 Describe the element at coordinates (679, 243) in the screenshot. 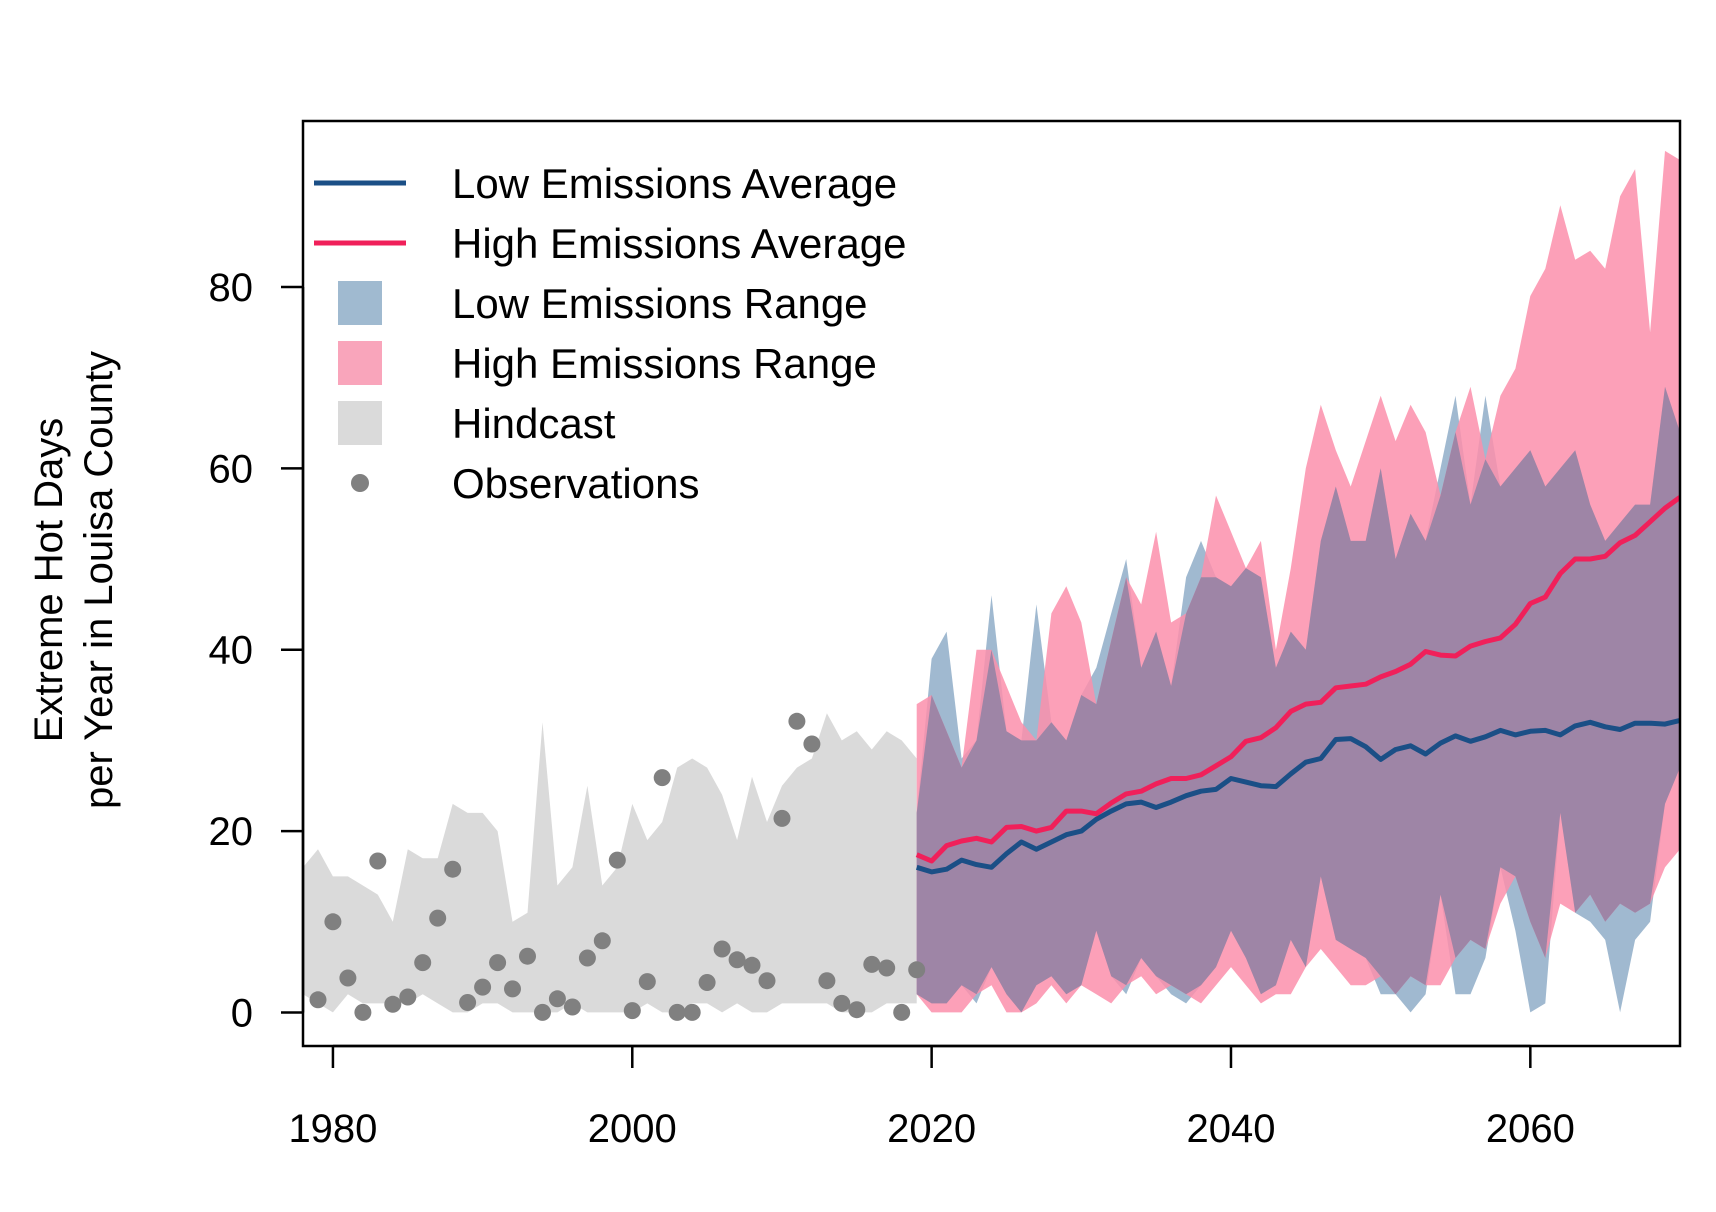

I see `legend-label: High Emissions Average` at that location.